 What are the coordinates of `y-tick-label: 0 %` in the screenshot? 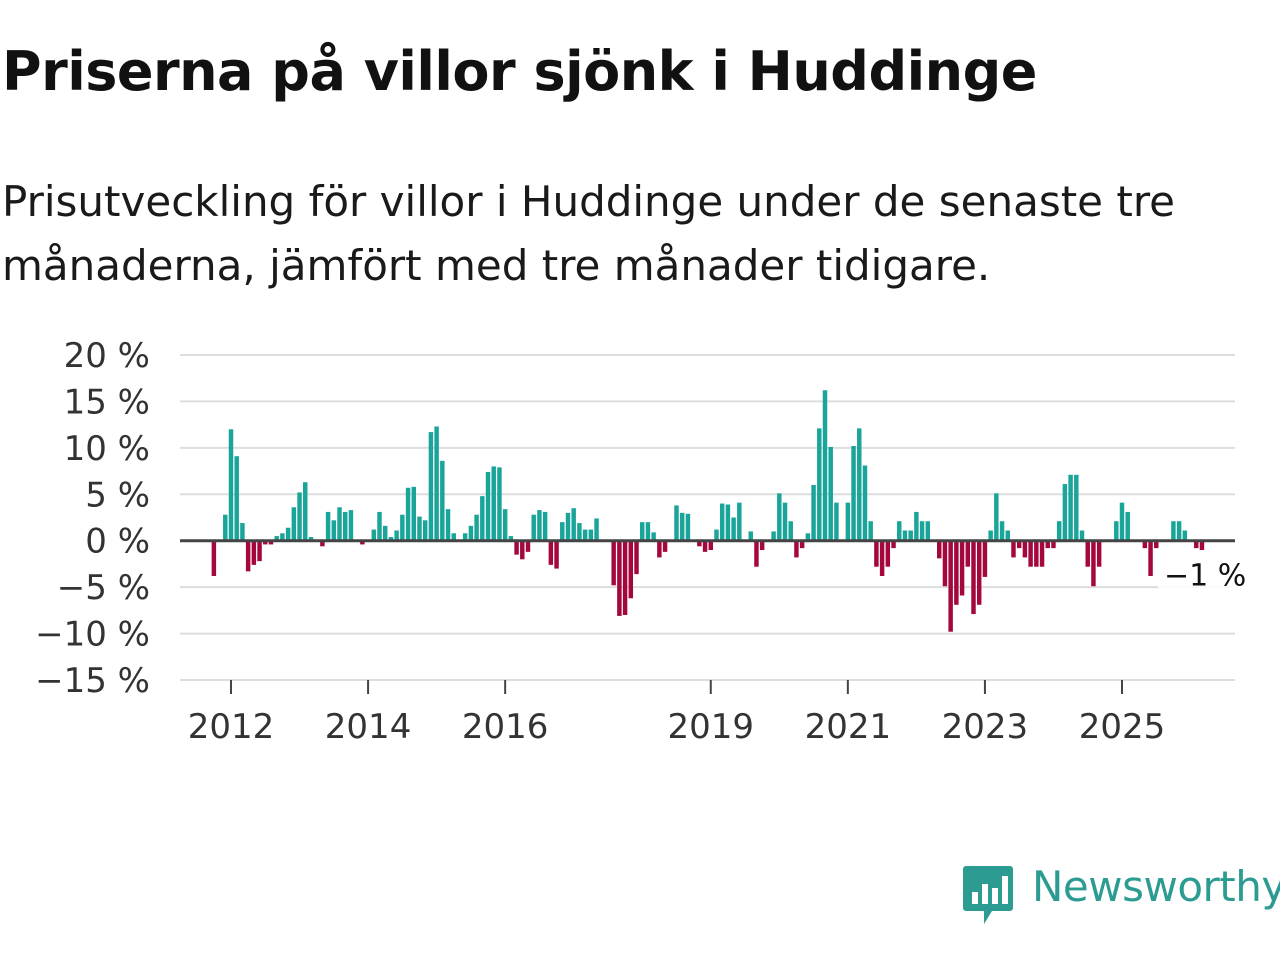 It's located at (117, 542).